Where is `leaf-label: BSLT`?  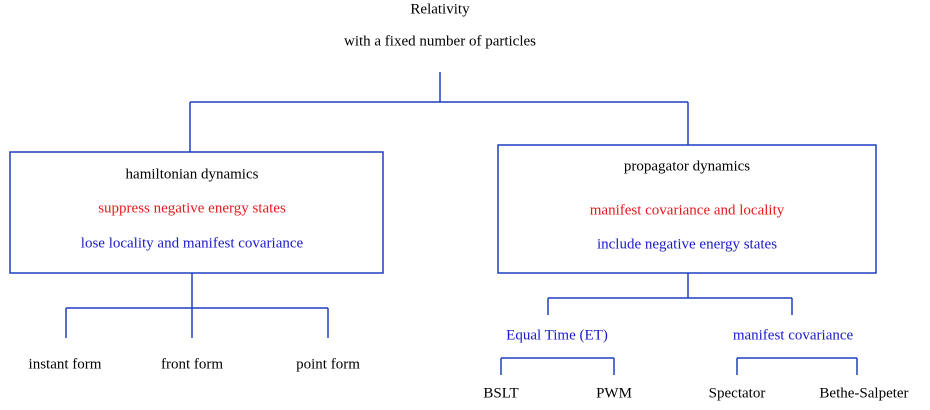 leaf-label: BSLT is located at coordinates (500, 393).